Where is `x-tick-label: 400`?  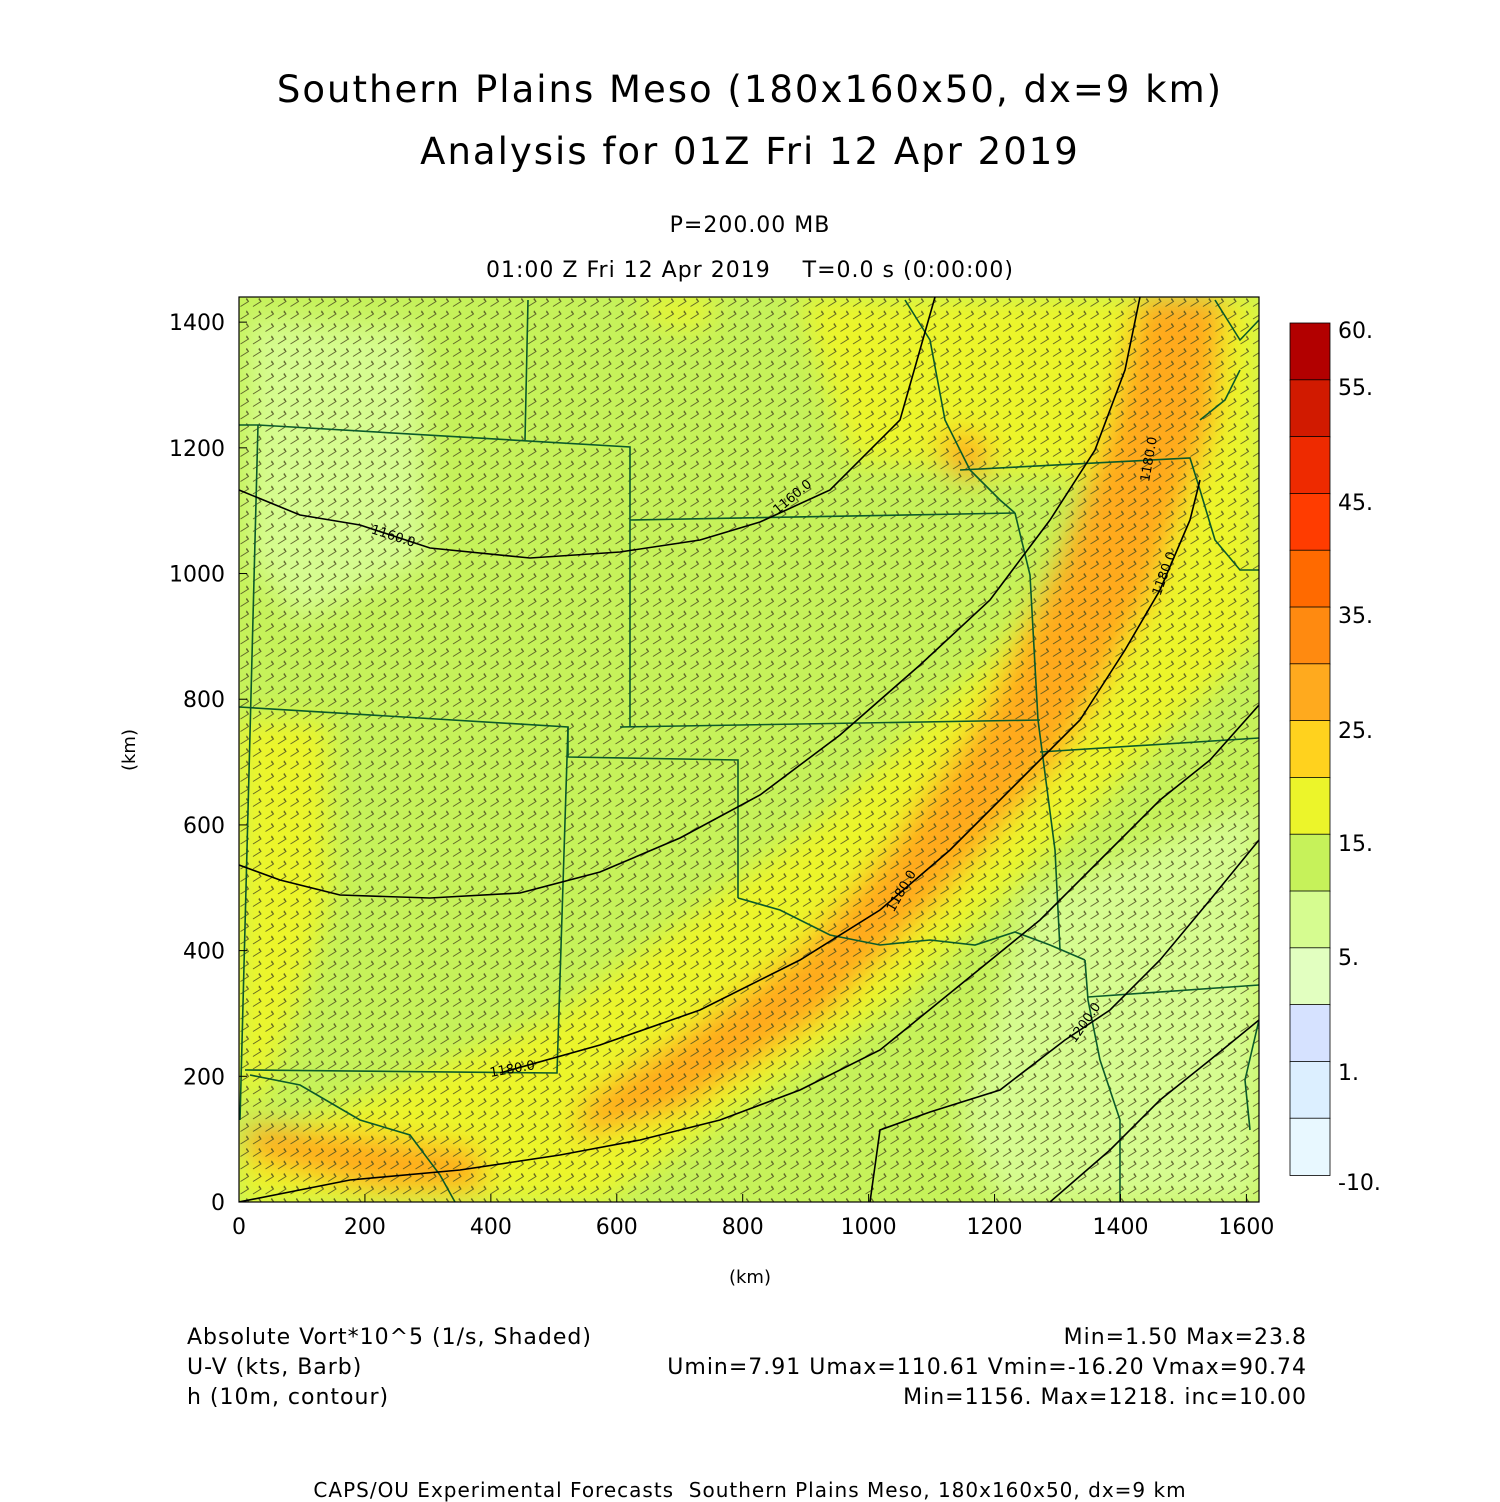 x-tick-label: 400 is located at coordinates (491, 1227).